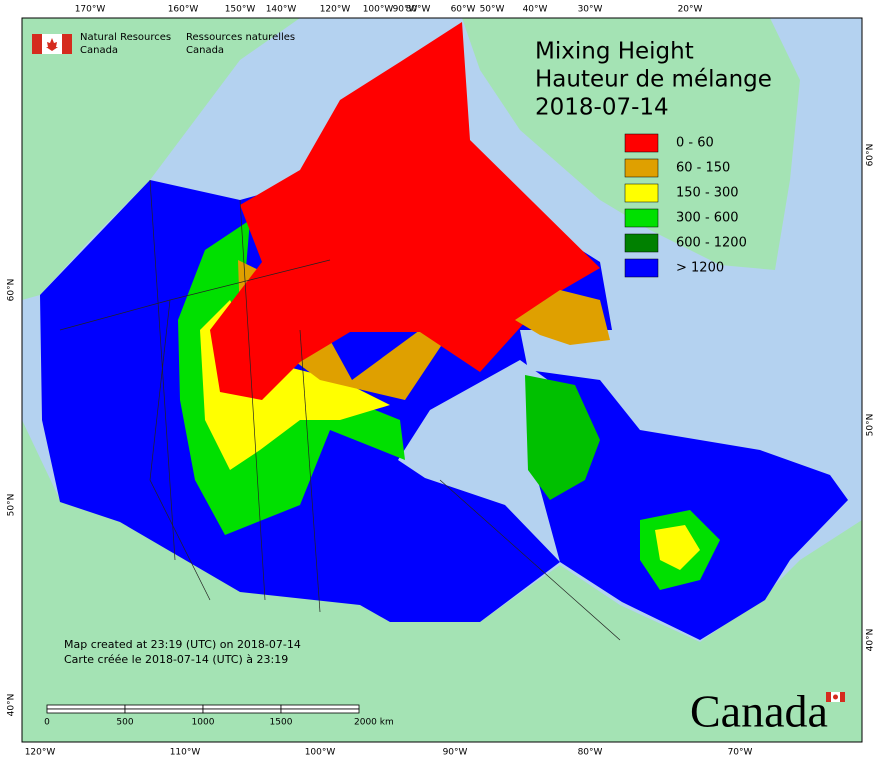  Describe the element at coordinates (479, 461) in the screenshot. I see `hudson-bay` at that location.